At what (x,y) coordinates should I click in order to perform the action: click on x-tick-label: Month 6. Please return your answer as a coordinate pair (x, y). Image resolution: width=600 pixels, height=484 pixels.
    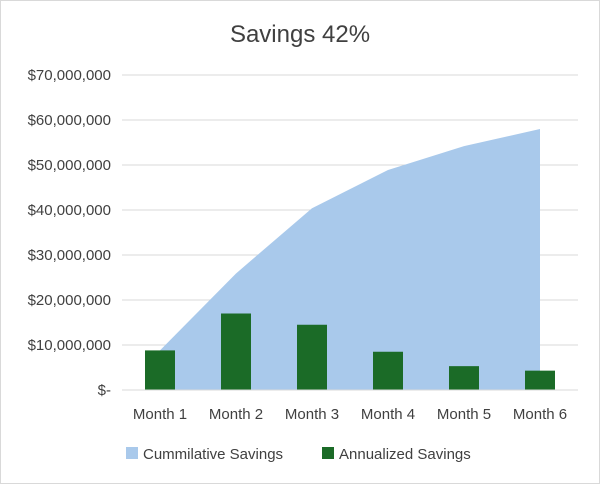
    Looking at the image, I should click on (540, 414).